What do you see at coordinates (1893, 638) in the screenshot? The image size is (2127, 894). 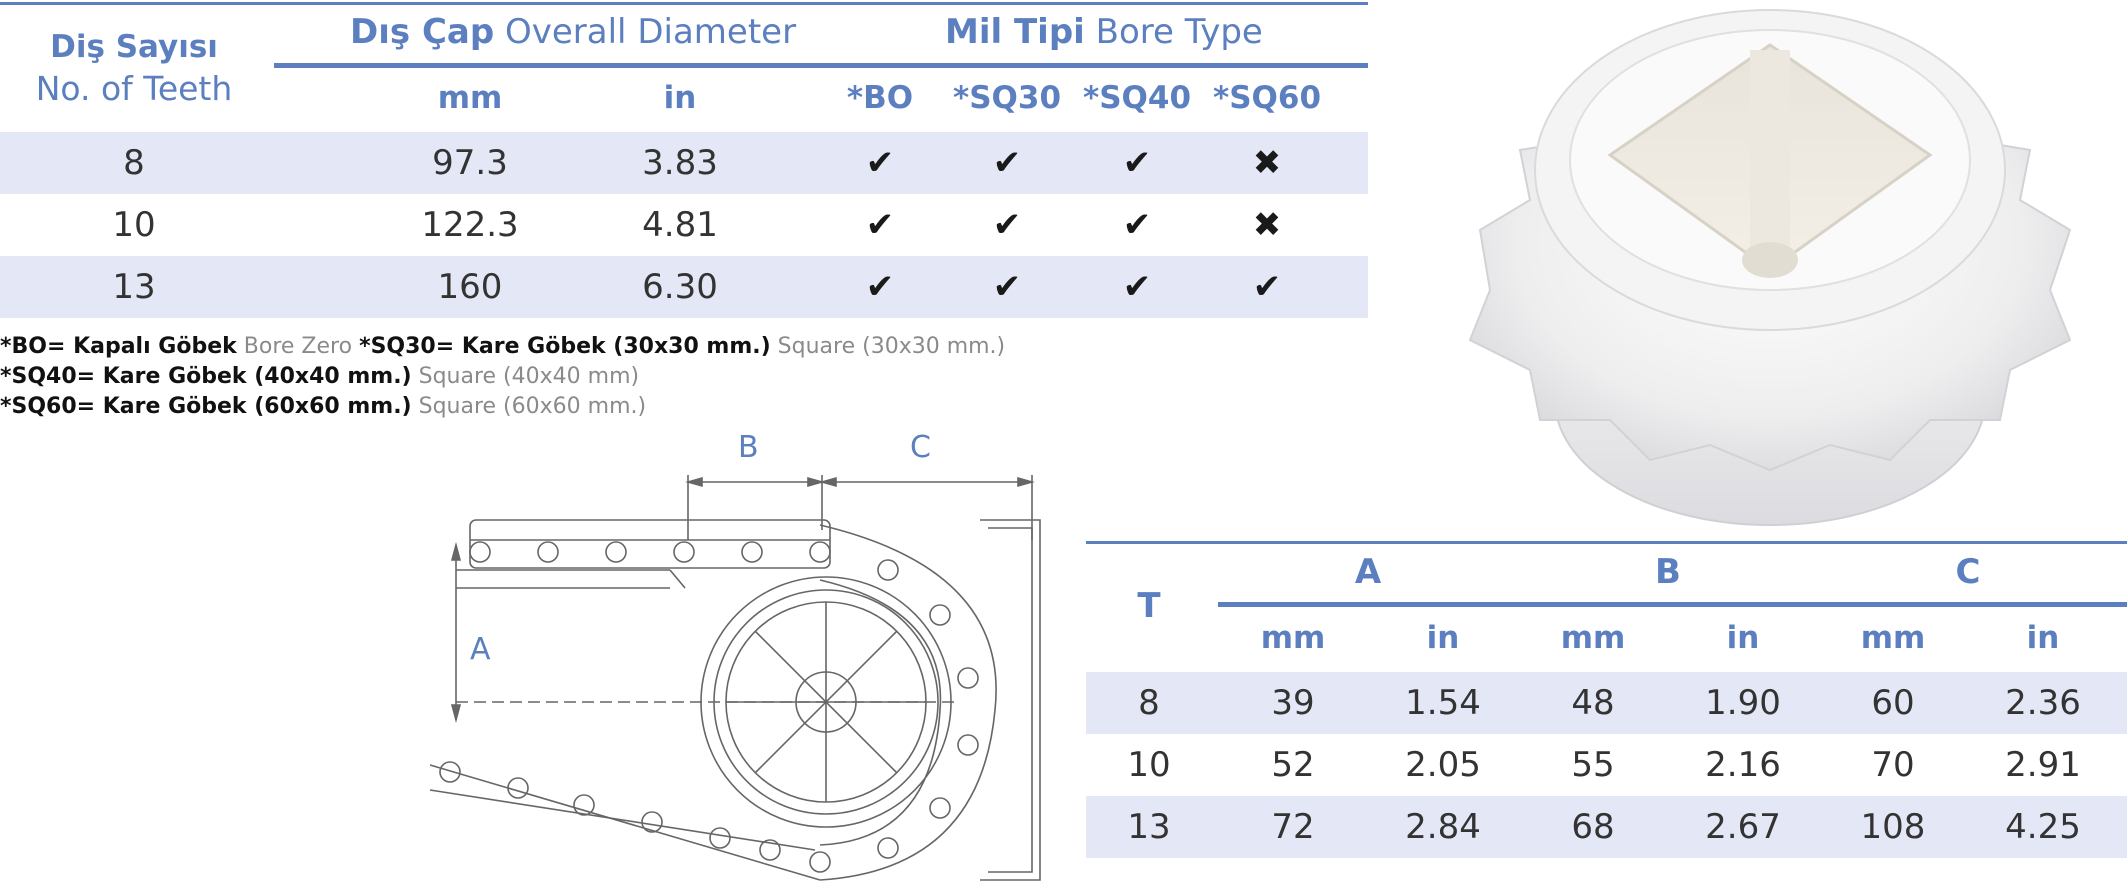 I see `sub-header-c-mm: mm` at bounding box center [1893, 638].